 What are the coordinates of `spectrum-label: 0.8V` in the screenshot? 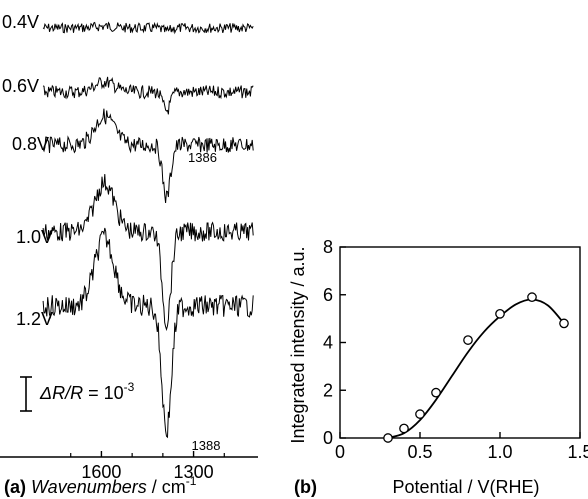 It's located at (30, 144).